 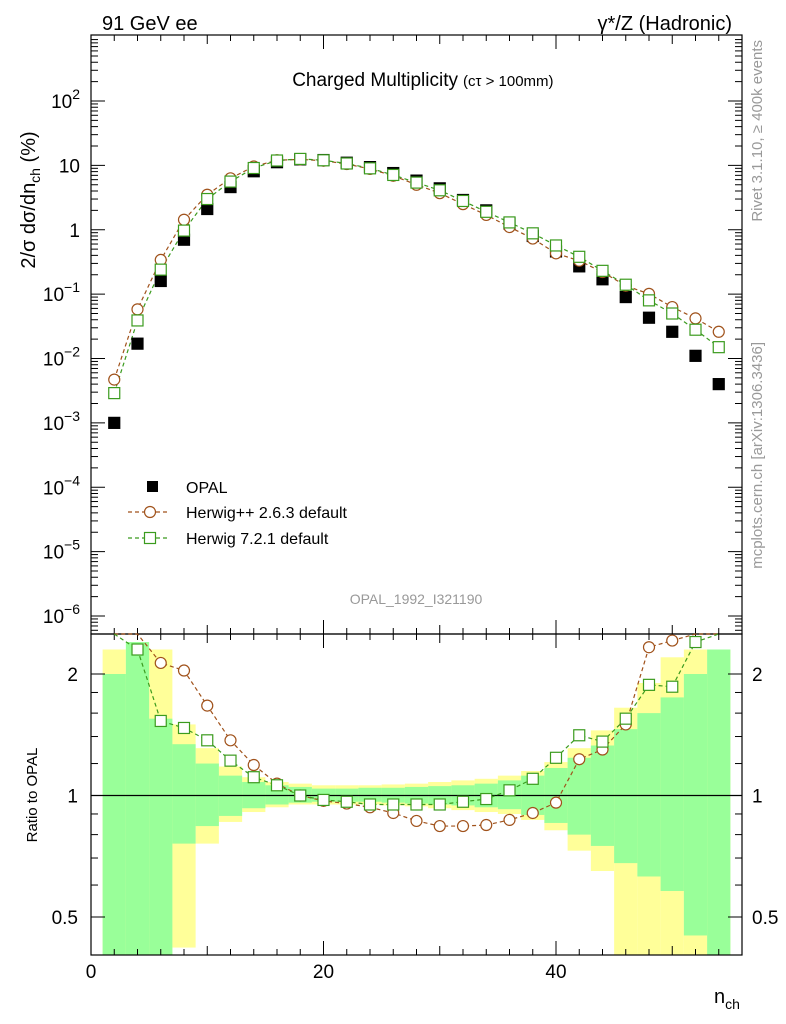 What do you see at coordinates (72, 287) in the screenshot?
I see `y-tick-label-exponent: −1` at bounding box center [72, 287].